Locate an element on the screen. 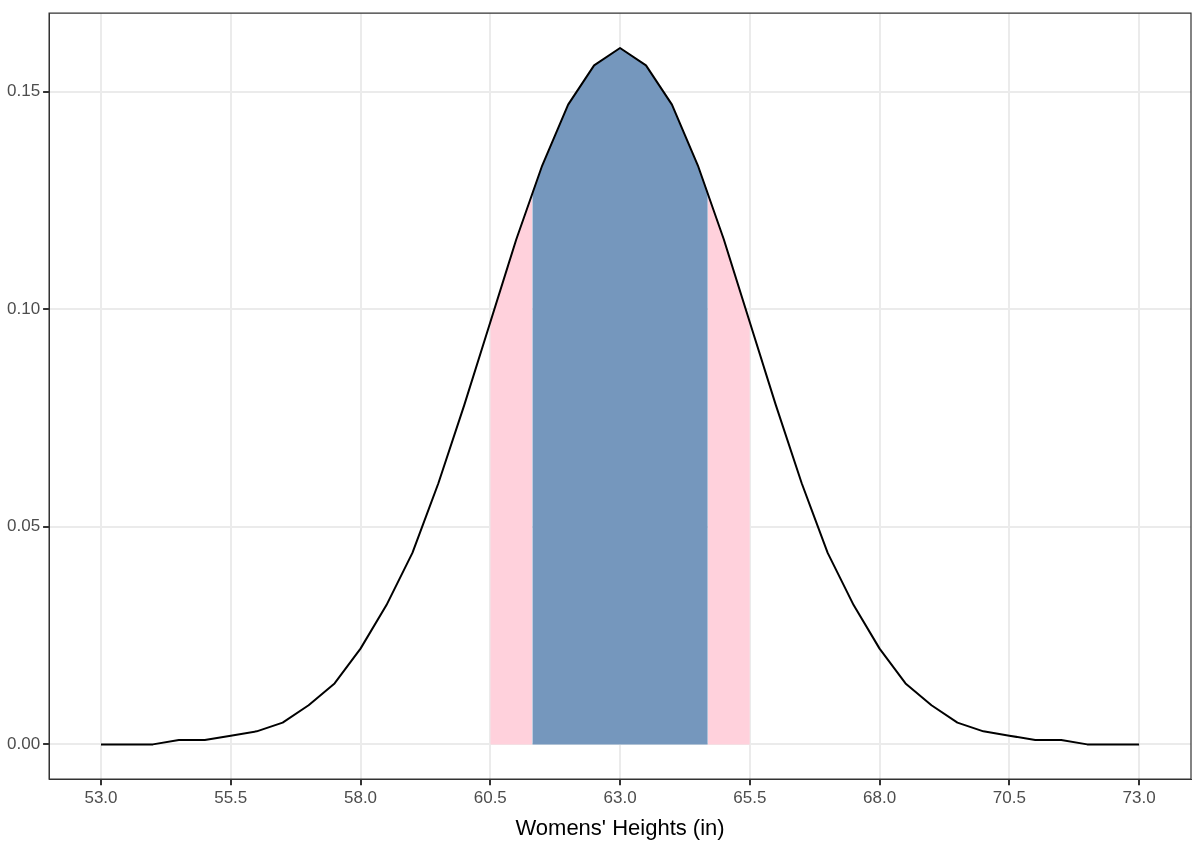 The width and height of the screenshot is (1193, 850). x-tick-label: 53.0 is located at coordinates (101, 798).